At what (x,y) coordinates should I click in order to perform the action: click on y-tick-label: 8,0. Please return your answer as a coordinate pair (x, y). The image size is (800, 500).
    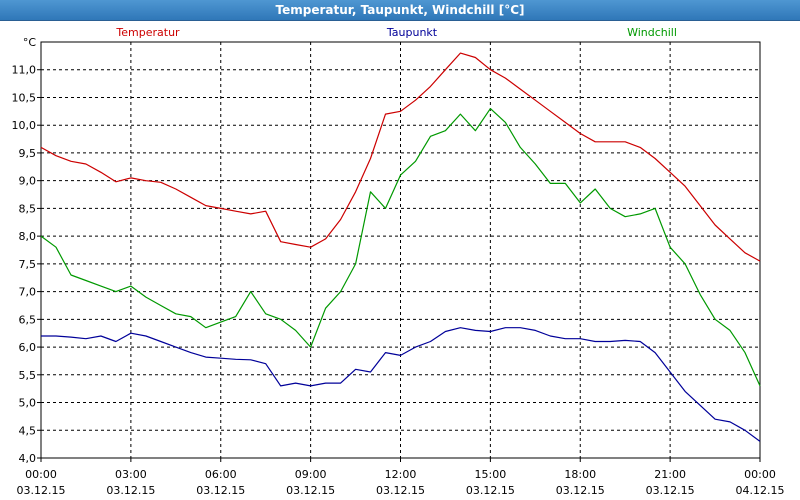
    Looking at the image, I should click on (28, 236).